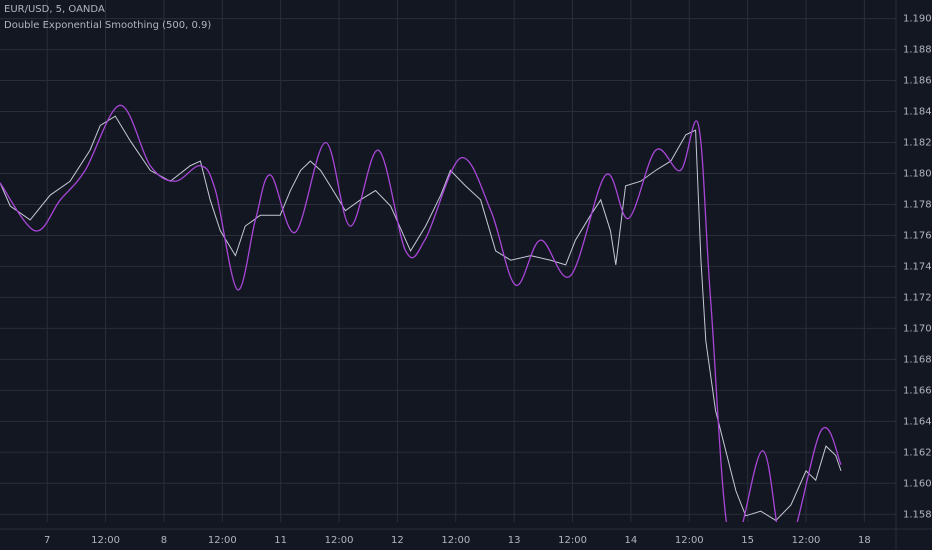 The width and height of the screenshot is (932, 550). What do you see at coordinates (917, 483) in the screenshot?
I see `y-tick-label: 1.1600` at bounding box center [917, 483].